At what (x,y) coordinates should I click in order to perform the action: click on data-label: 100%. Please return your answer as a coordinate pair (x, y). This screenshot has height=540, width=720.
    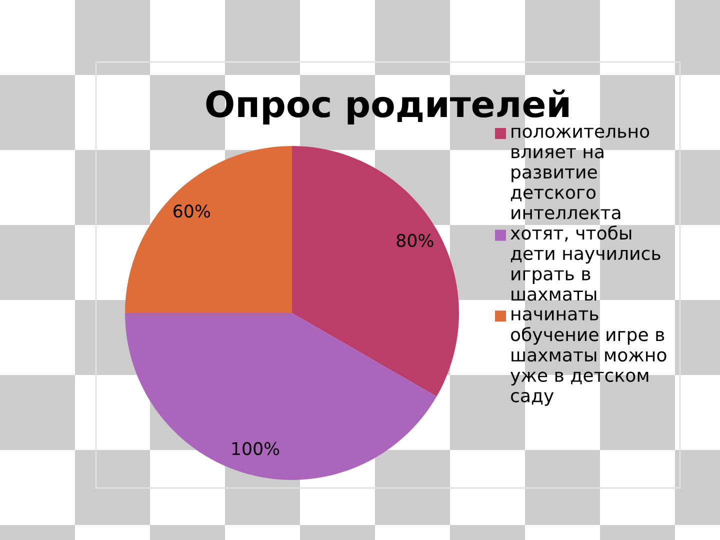
    Looking at the image, I should click on (256, 449).